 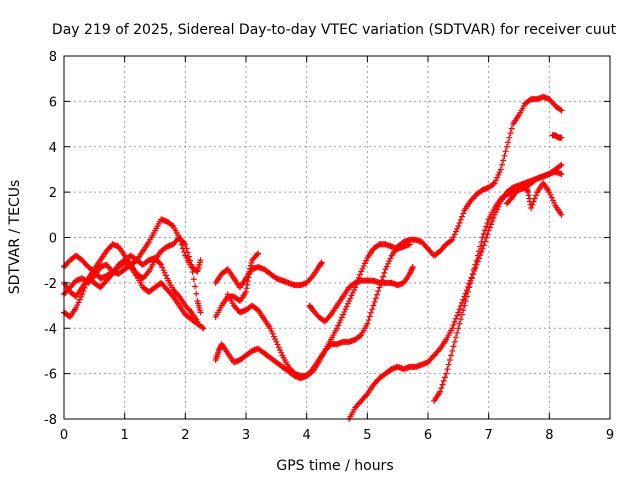 I want to click on y-axis-label: SDTVAR / TECUs, so click(x=15, y=237).